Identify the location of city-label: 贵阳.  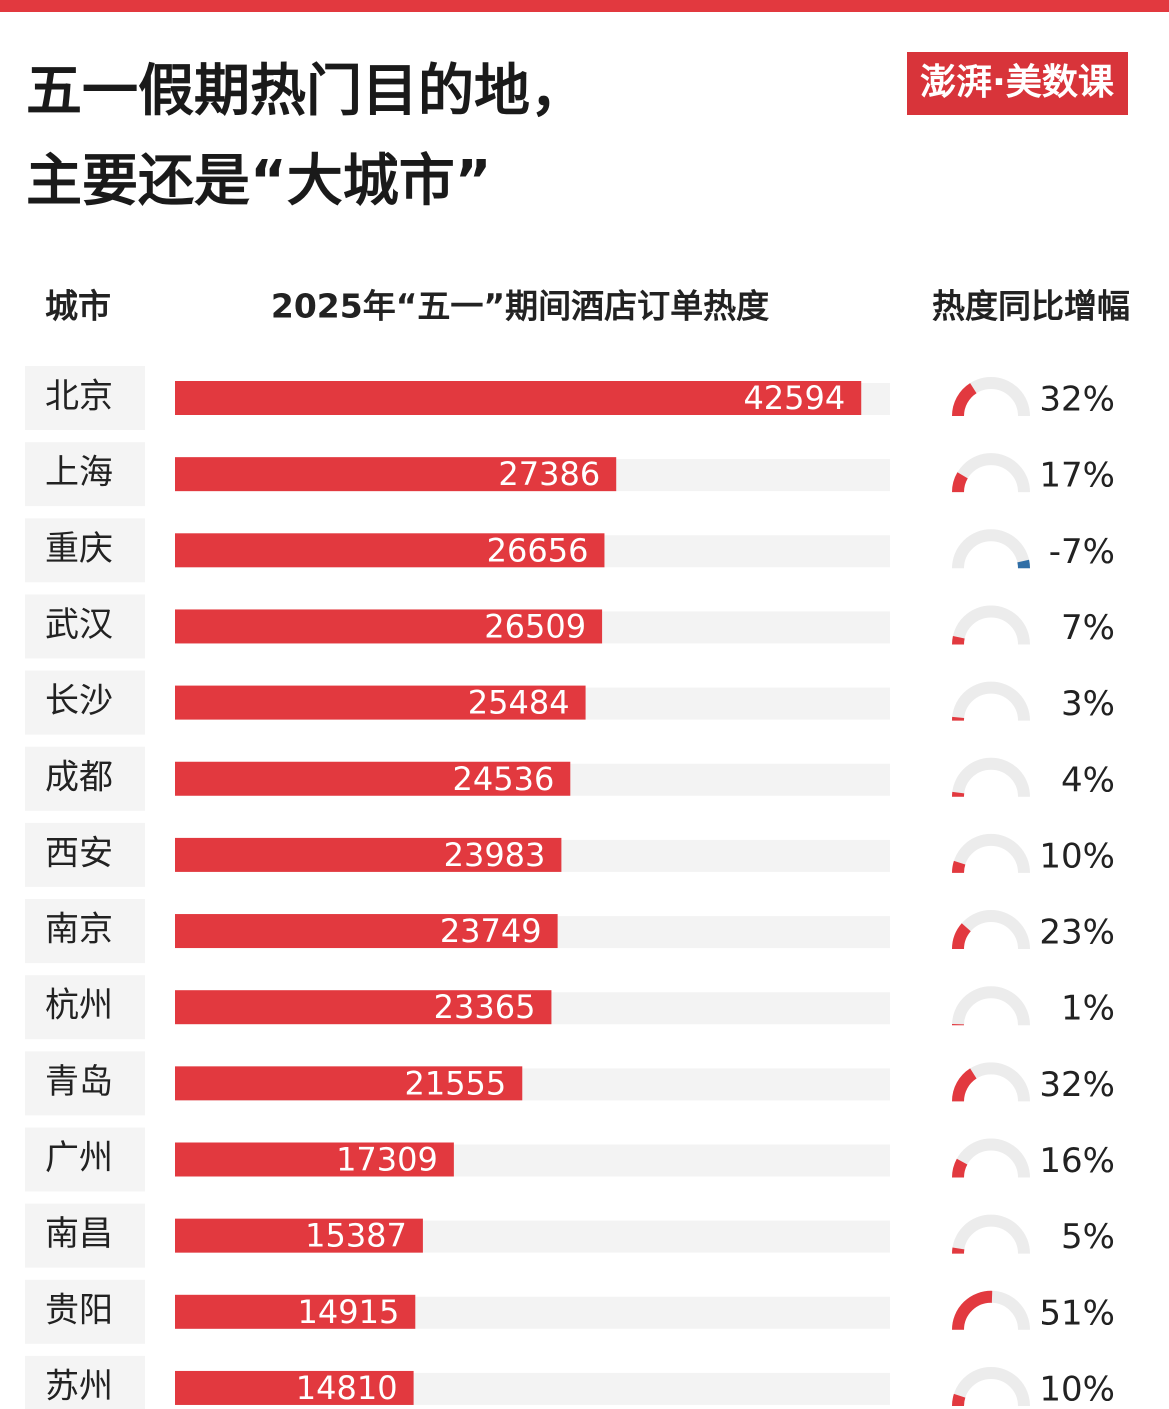
(79, 1310).